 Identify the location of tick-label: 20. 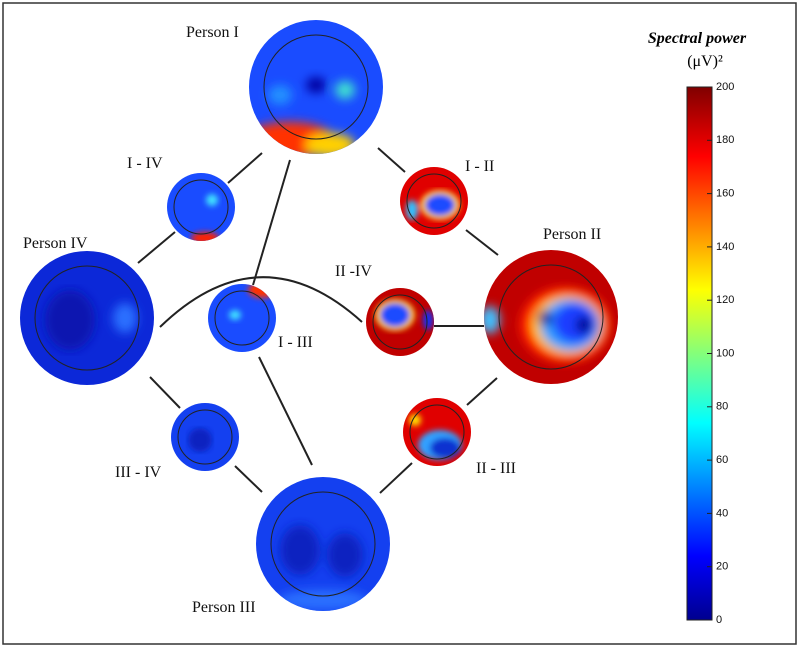
(722, 567).